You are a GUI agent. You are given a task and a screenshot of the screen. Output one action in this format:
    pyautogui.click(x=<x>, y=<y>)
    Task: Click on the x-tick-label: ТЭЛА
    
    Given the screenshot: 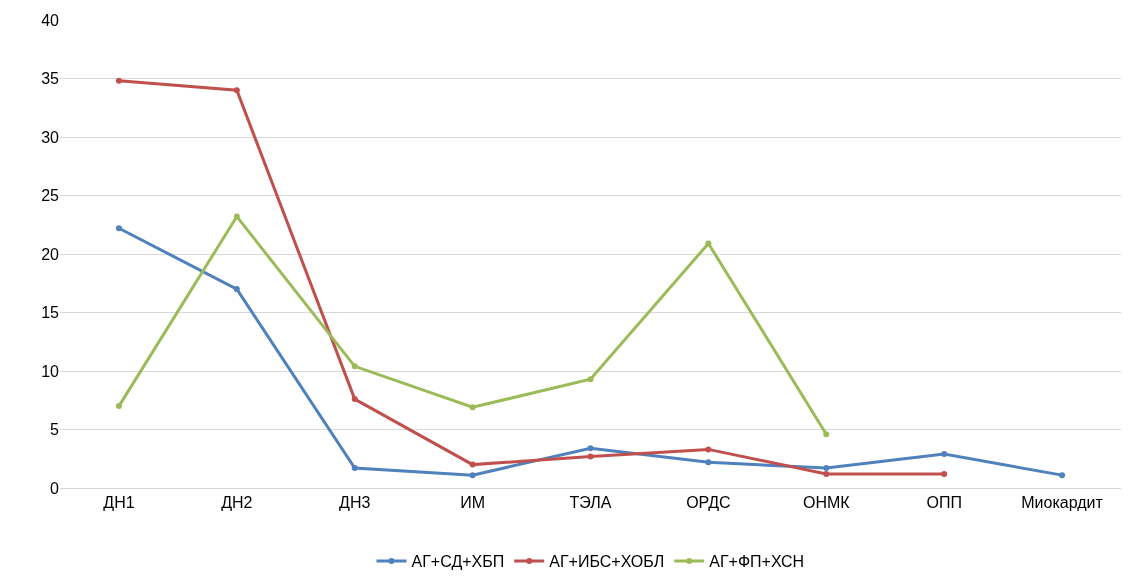 What is the action you would take?
    pyautogui.click(x=590, y=503)
    